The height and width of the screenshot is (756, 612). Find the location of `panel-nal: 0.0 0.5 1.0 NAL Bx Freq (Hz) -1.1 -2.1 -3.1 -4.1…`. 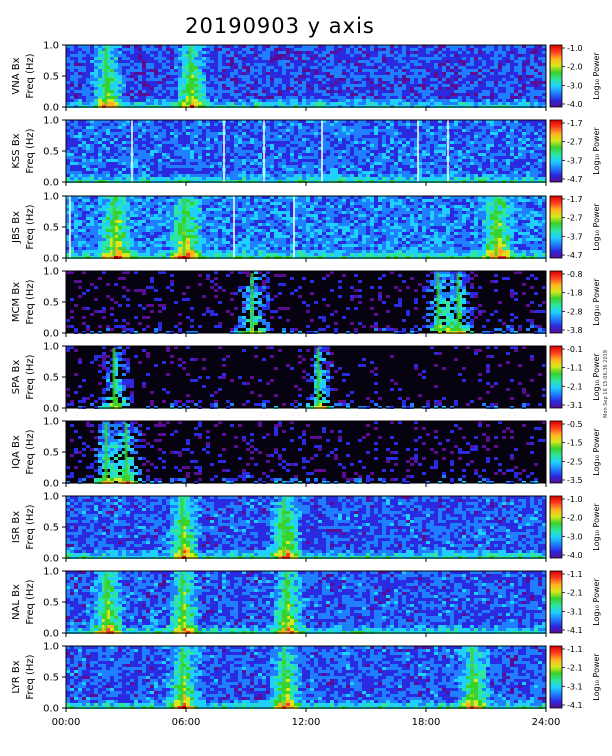

panel-nal: 0.0 0.5 1.0 NAL Bx Freq (Hz) -1.1 -2.1 -3.1 -4.1… is located at coordinates (306, 603).